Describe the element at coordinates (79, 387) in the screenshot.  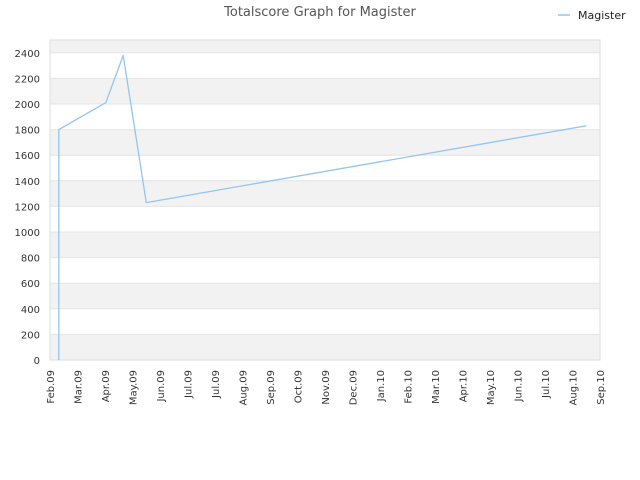
I see `x-tick-label: Mar.09` at that location.